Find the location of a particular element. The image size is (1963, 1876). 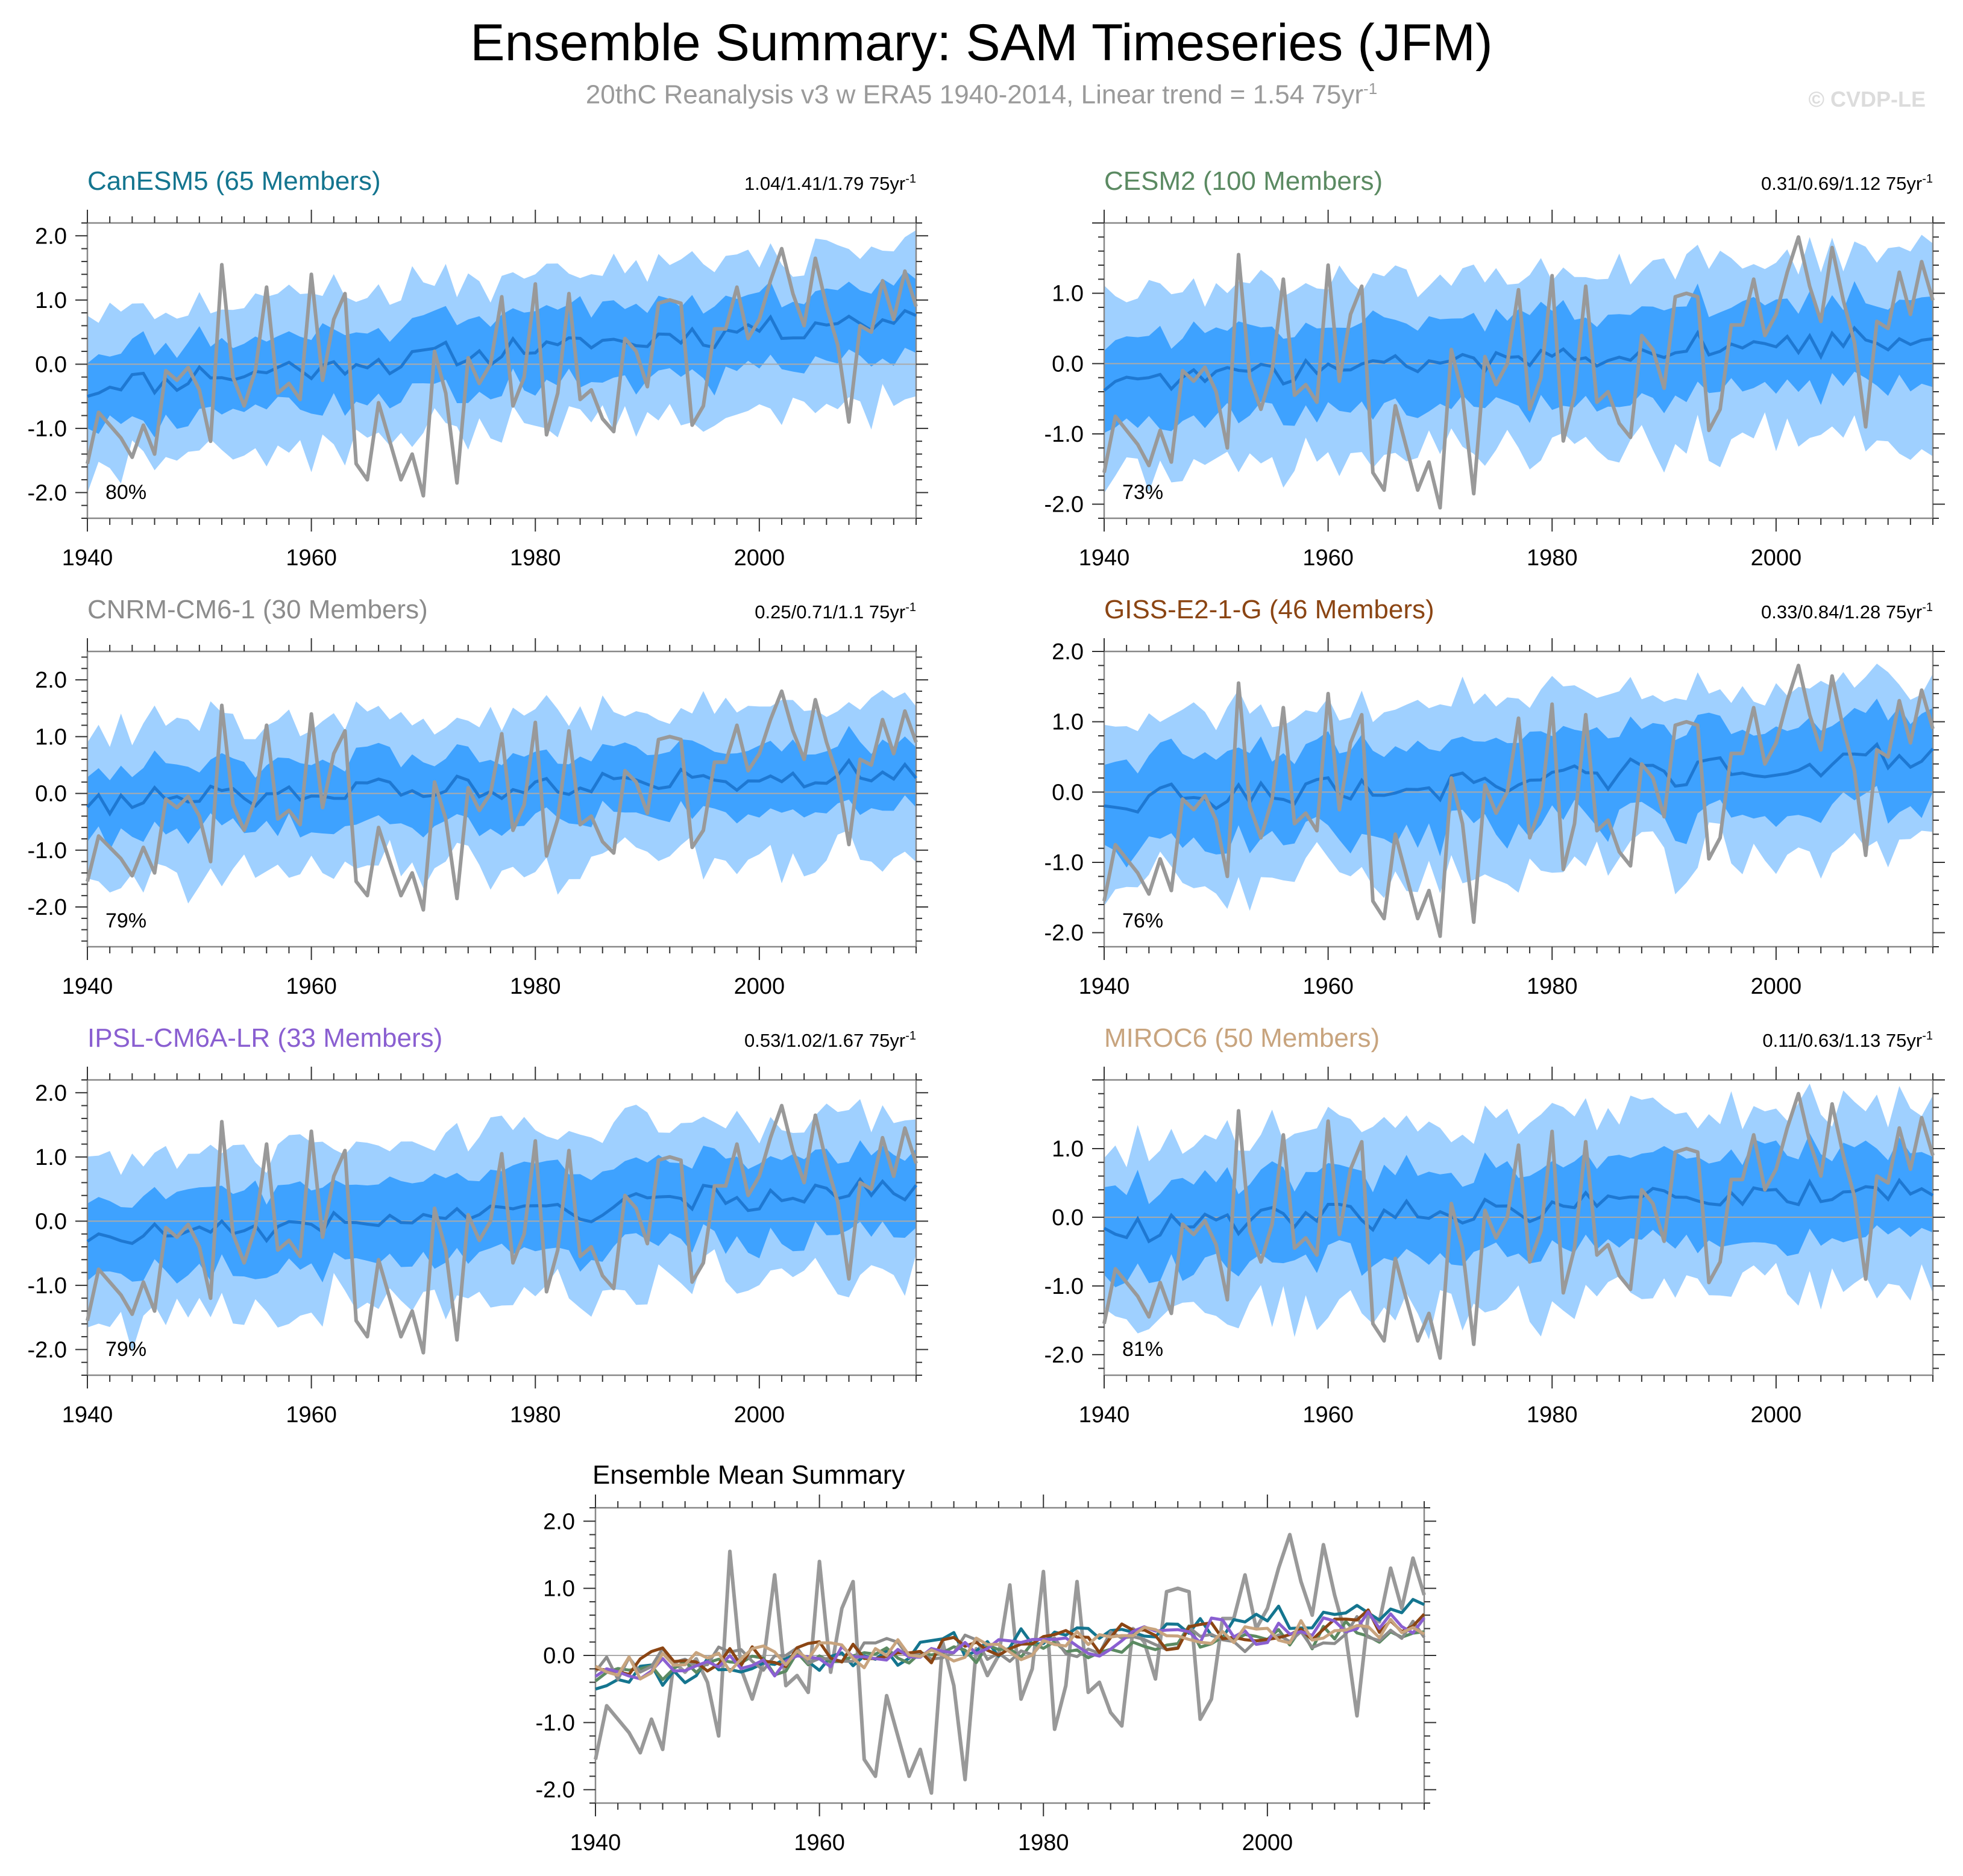

panel-title: Ensemble Mean Summary is located at coordinates (748, 1475).